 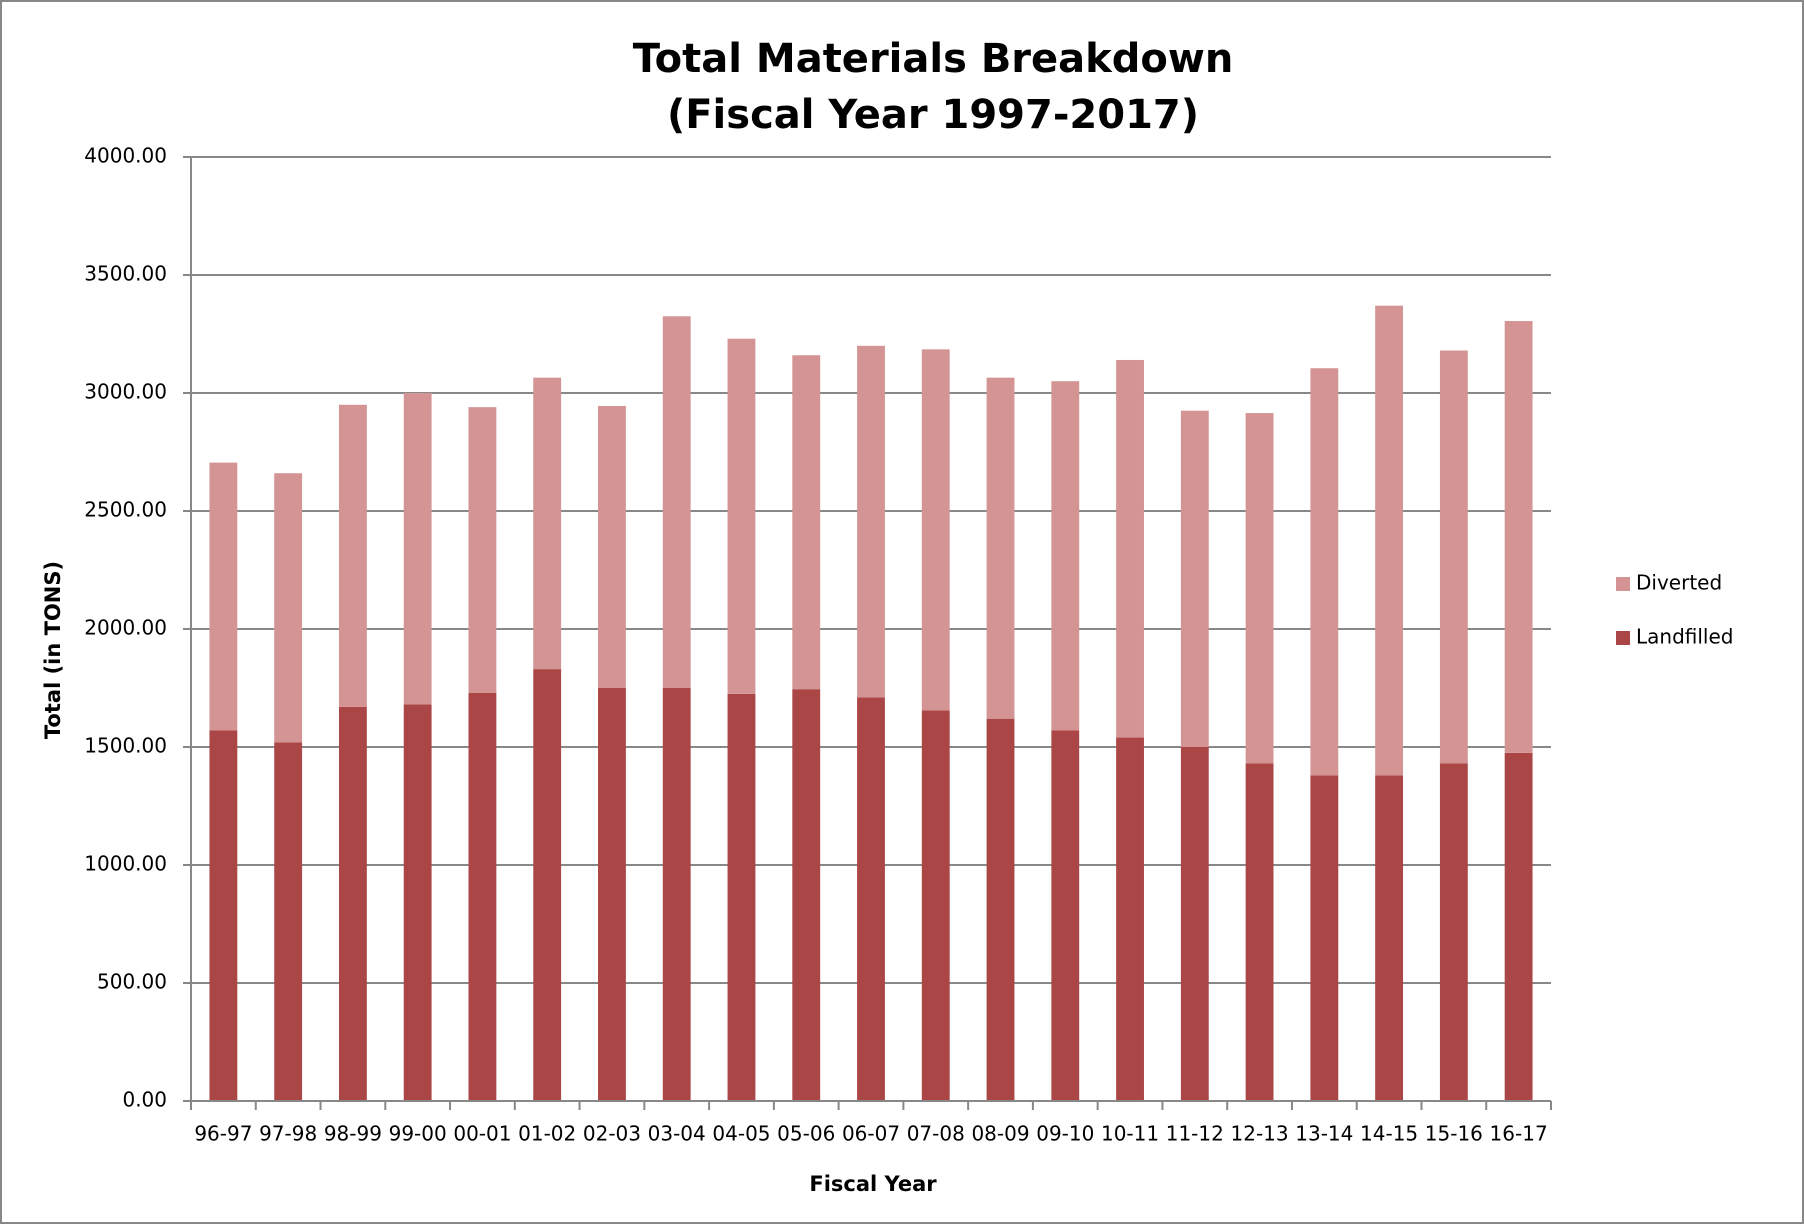 I want to click on x-tick-label: 99-00, so click(x=418, y=1134).